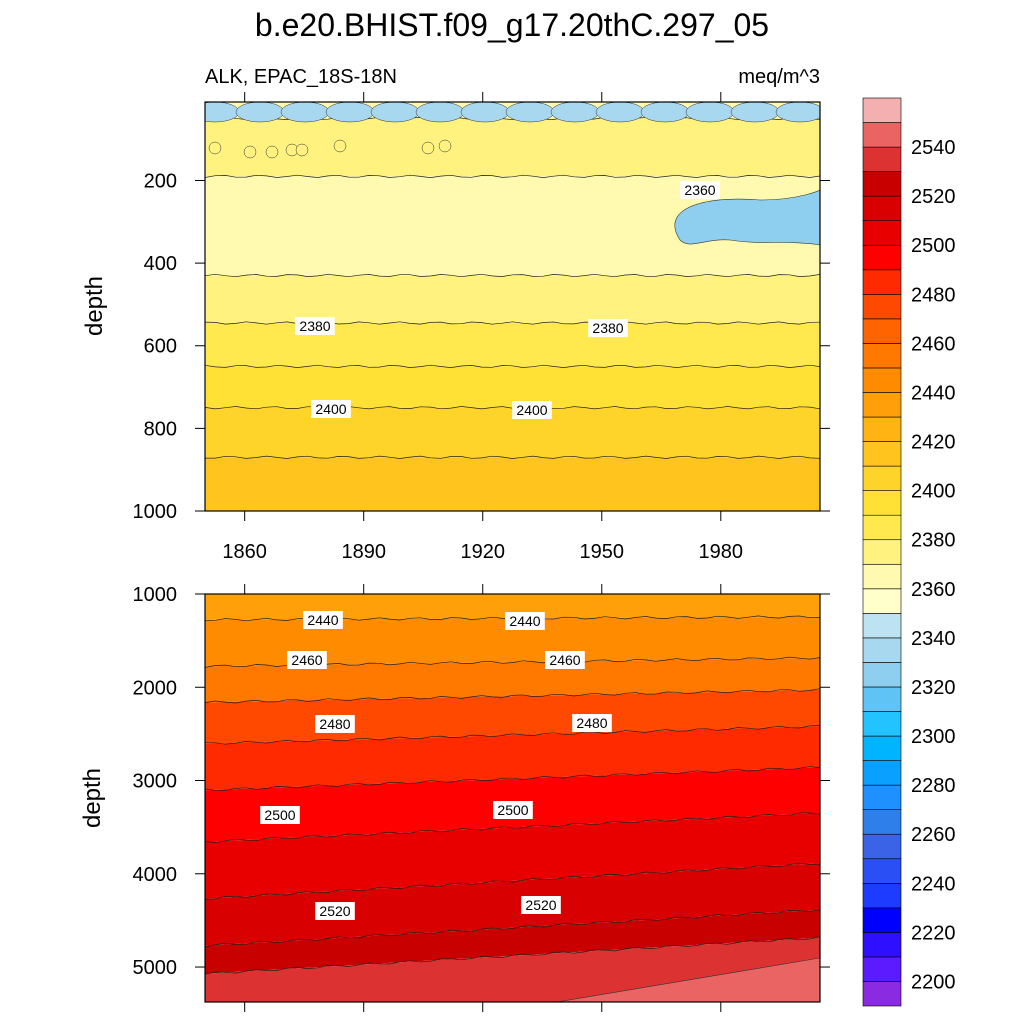  What do you see at coordinates (94, 306) in the screenshot?
I see `upper-y-axis-label: depth` at bounding box center [94, 306].